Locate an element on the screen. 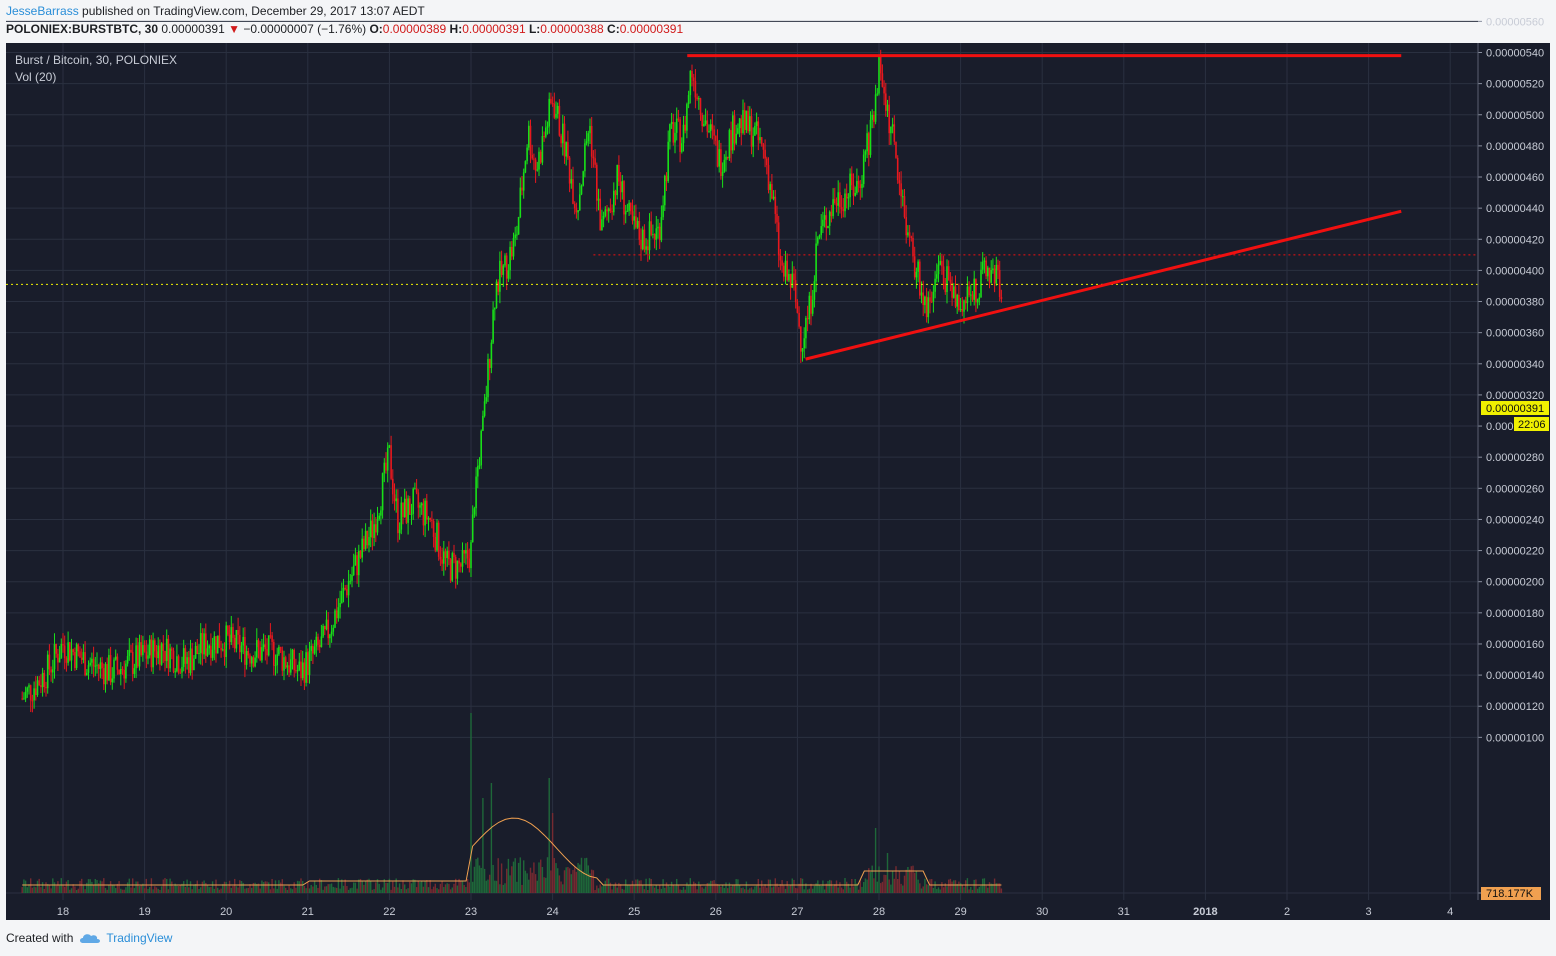 The image size is (1556, 956). down-arrow-icon: ▼ is located at coordinates (234, 29).